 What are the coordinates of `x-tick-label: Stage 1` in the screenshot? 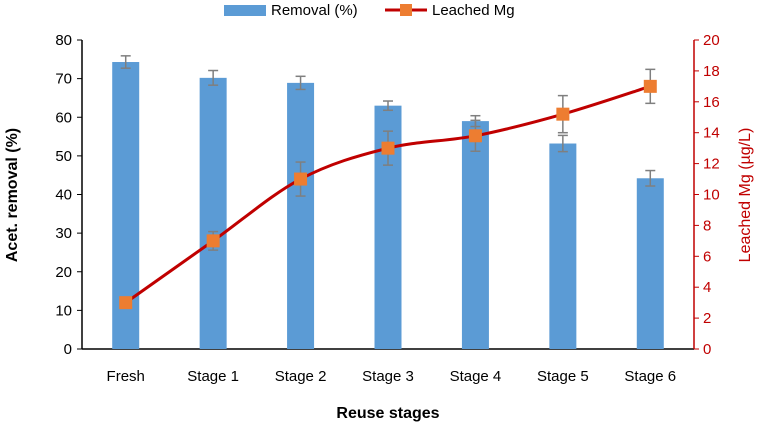 It's located at (213, 376).